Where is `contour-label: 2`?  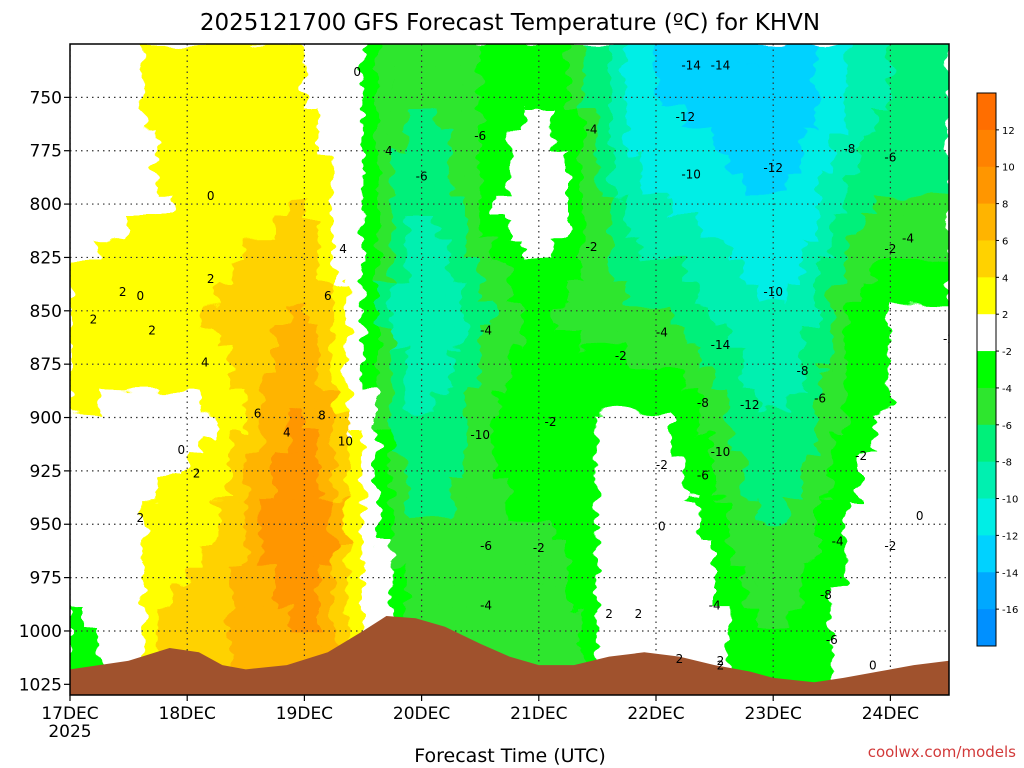 contour-label: 2 is located at coordinates (639, 614).